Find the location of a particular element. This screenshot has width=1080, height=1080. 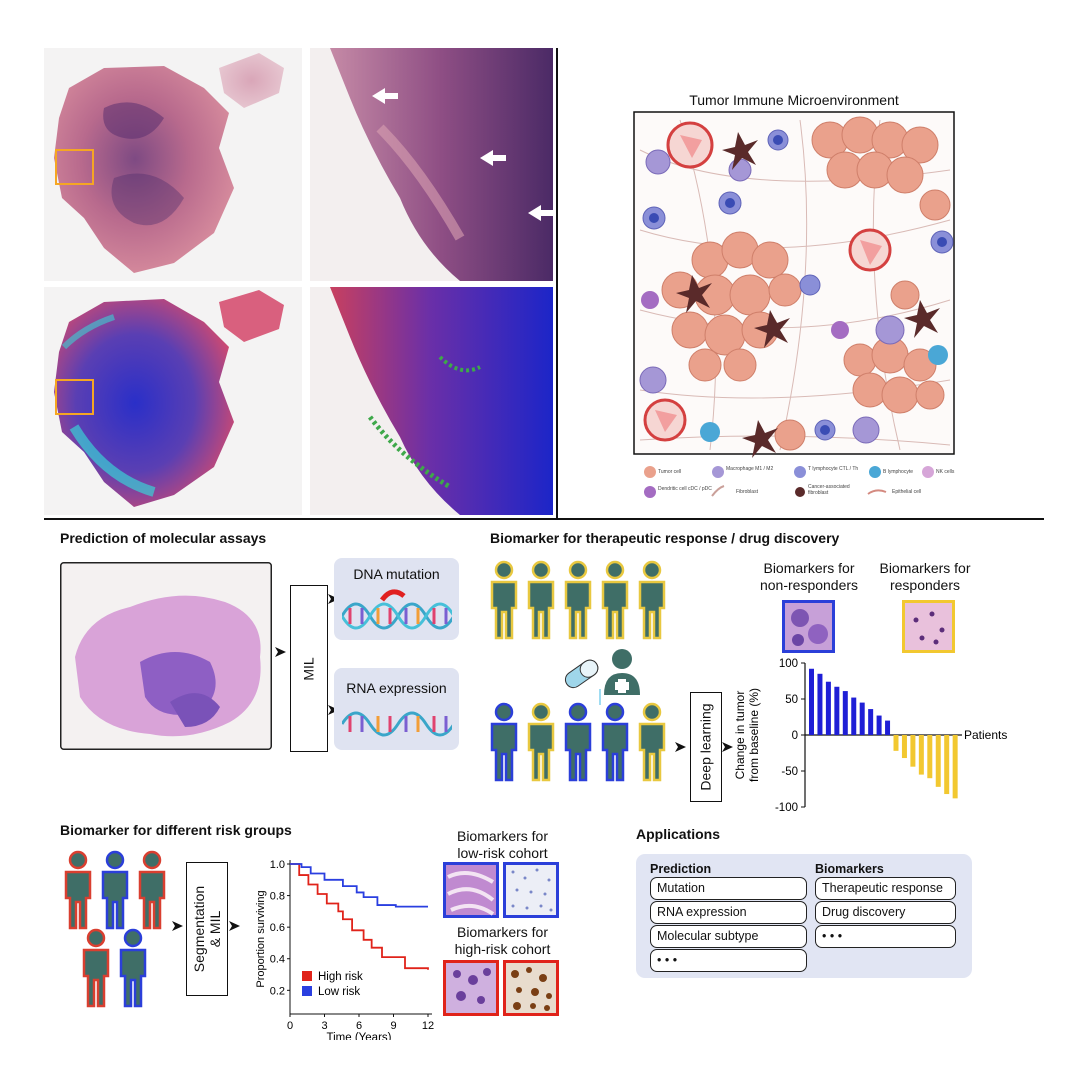

legend-dendritic-cell-icon is located at coordinates (650, 492).